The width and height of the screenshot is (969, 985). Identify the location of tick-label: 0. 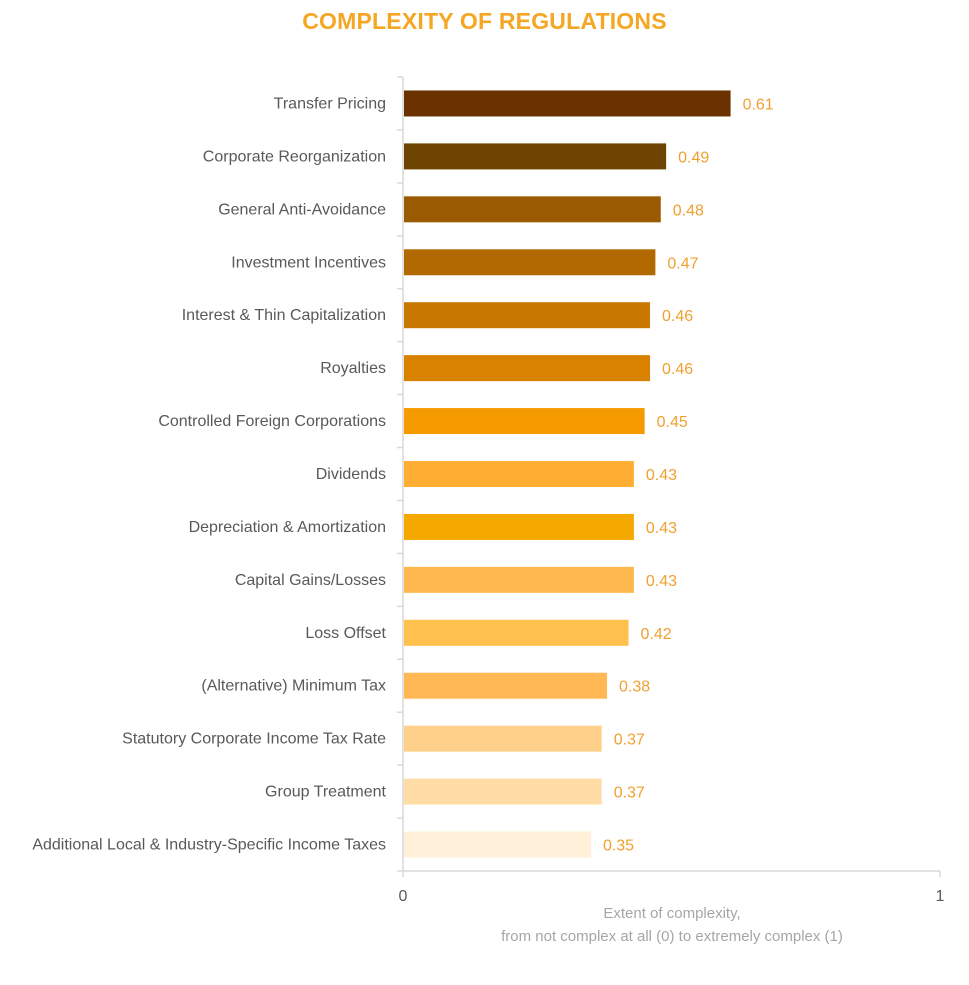
(403, 896).